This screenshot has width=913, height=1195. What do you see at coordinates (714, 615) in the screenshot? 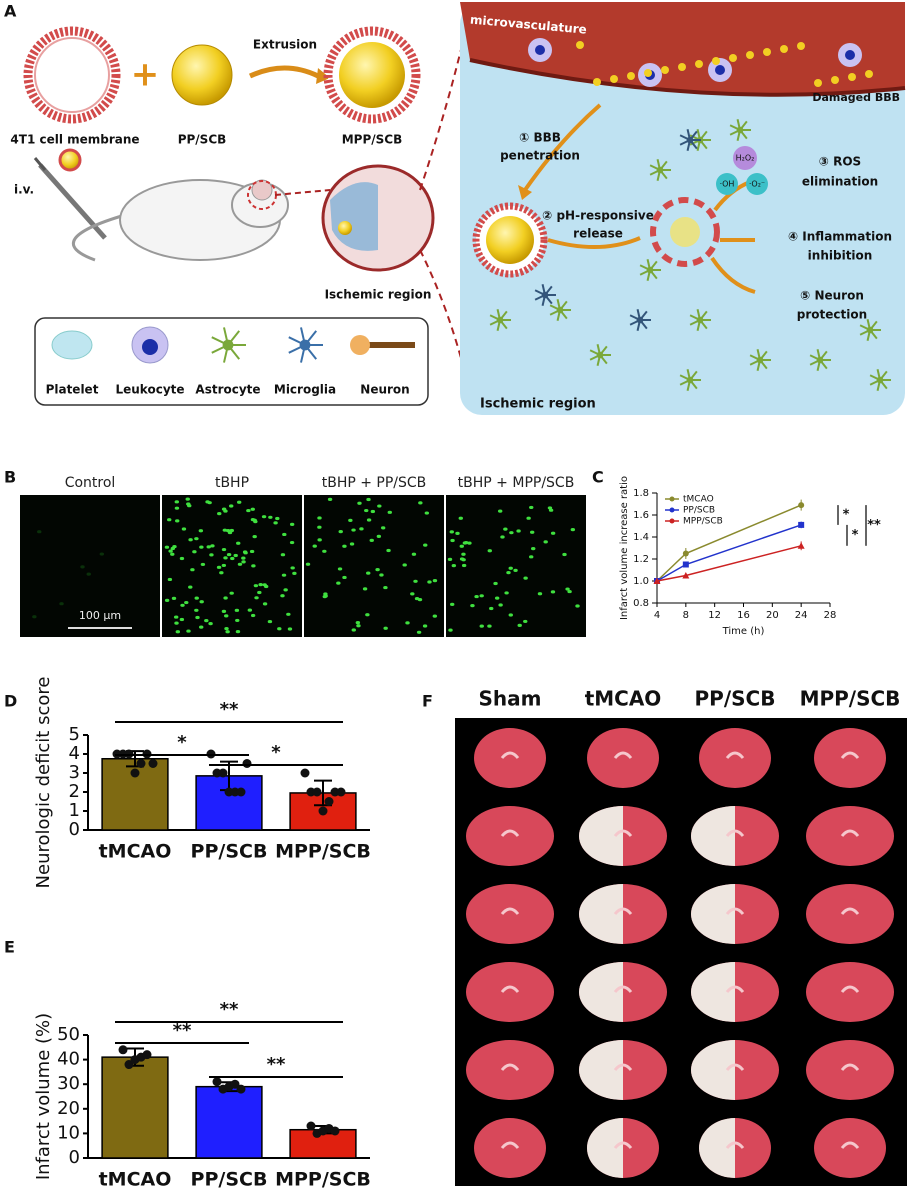
I see `x-tick-label: 12` at bounding box center [714, 615].